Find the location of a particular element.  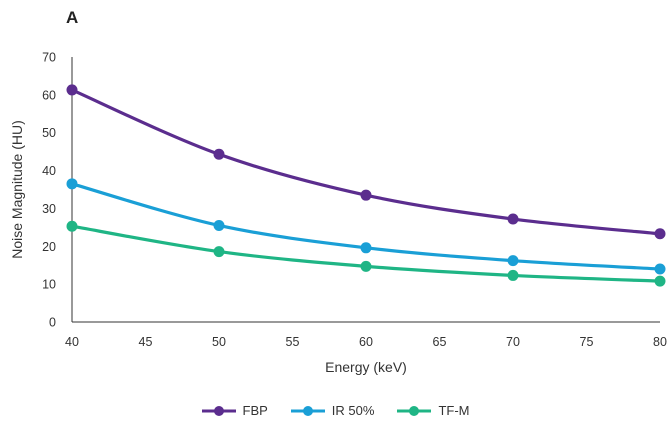

panel-label: A is located at coordinates (72, 17).